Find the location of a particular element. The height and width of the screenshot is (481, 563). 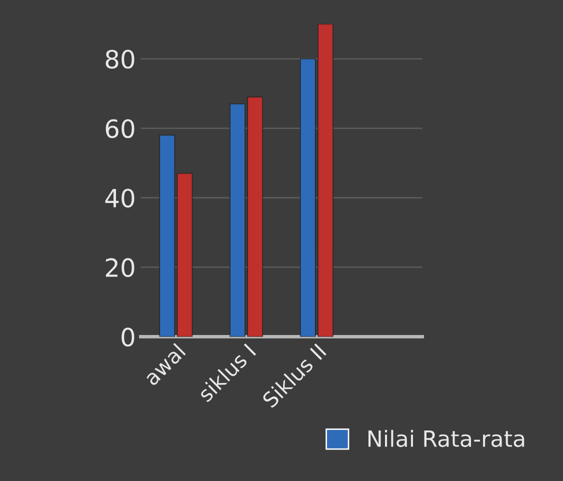

y-tick-label: 40 is located at coordinates (119, 198).